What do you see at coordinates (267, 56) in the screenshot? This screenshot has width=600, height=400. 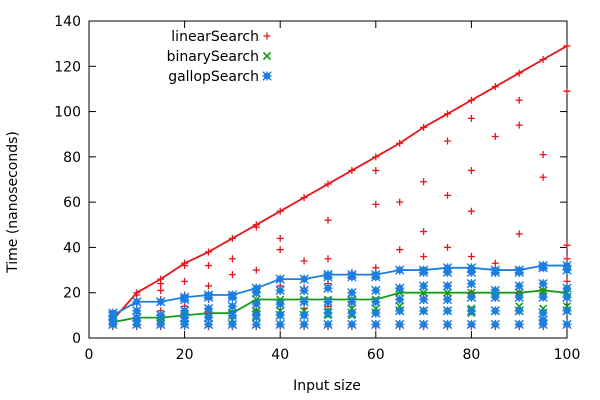 I see `legend-marker-binarysearch` at bounding box center [267, 56].